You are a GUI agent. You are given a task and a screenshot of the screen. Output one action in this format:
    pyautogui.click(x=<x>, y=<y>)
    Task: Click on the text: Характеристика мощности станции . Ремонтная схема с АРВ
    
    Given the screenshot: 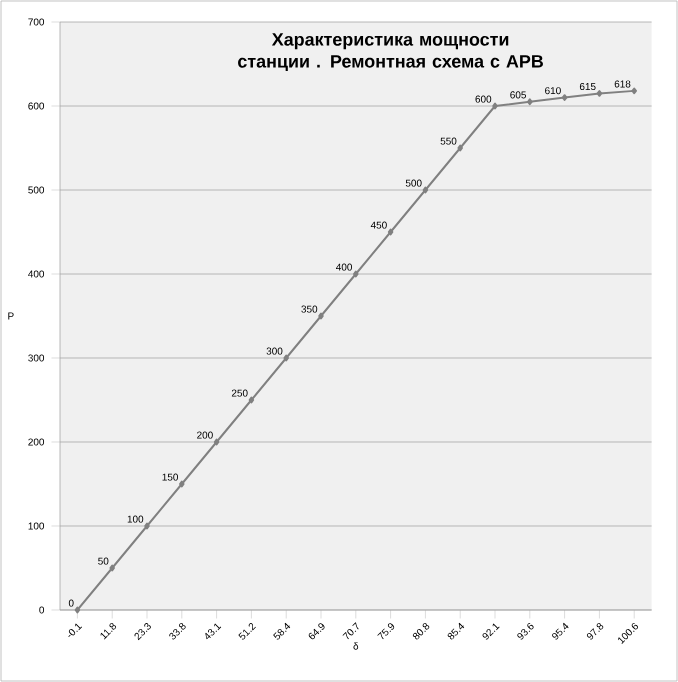 What is the action you would take?
    pyautogui.click(x=390, y=52)
    